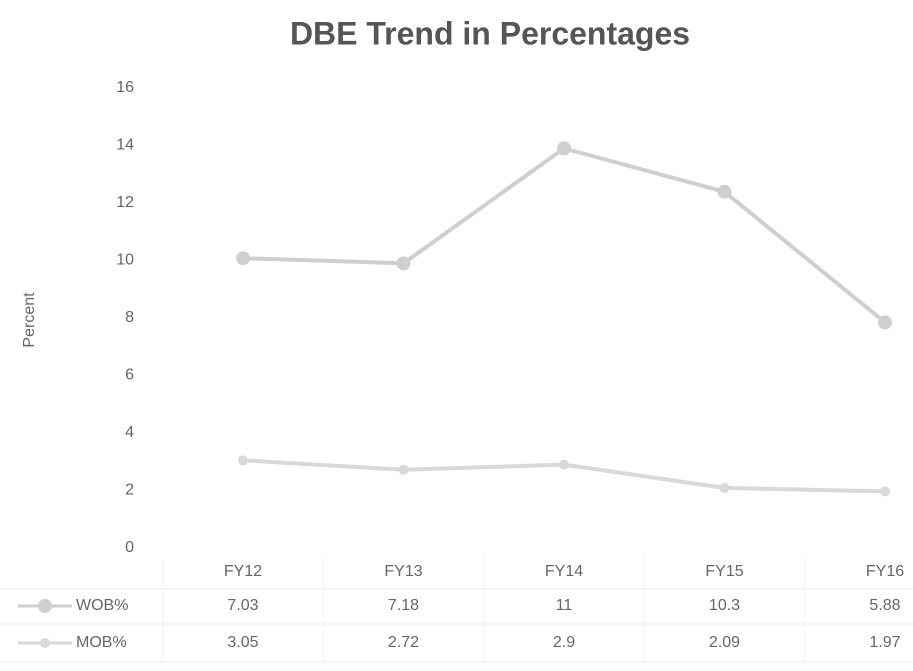 Image resolution: width=913 pixels, height=671 pixels. I want to click on y-tick-label: 0, so click(129, 547).